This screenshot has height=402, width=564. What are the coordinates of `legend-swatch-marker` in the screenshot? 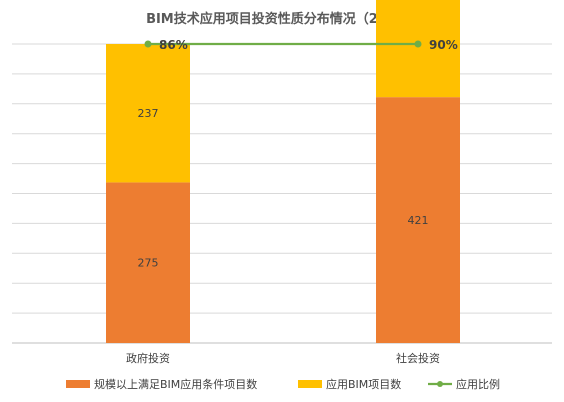 It's located at (440, 384).